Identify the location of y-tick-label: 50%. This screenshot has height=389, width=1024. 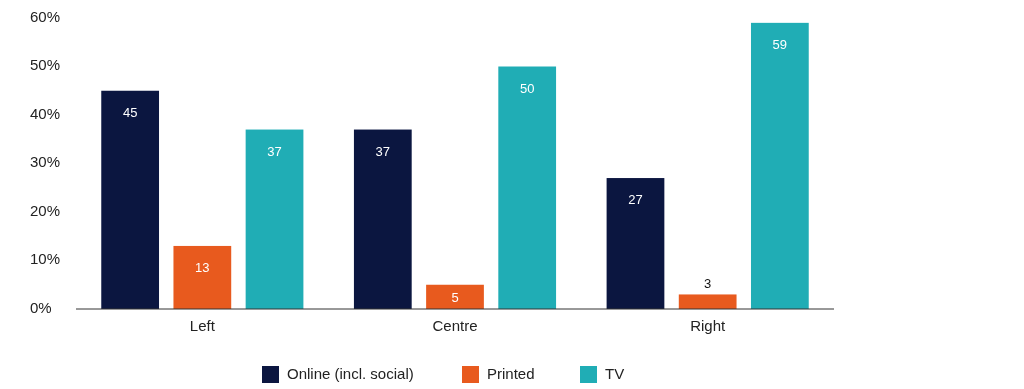
(45, 65).